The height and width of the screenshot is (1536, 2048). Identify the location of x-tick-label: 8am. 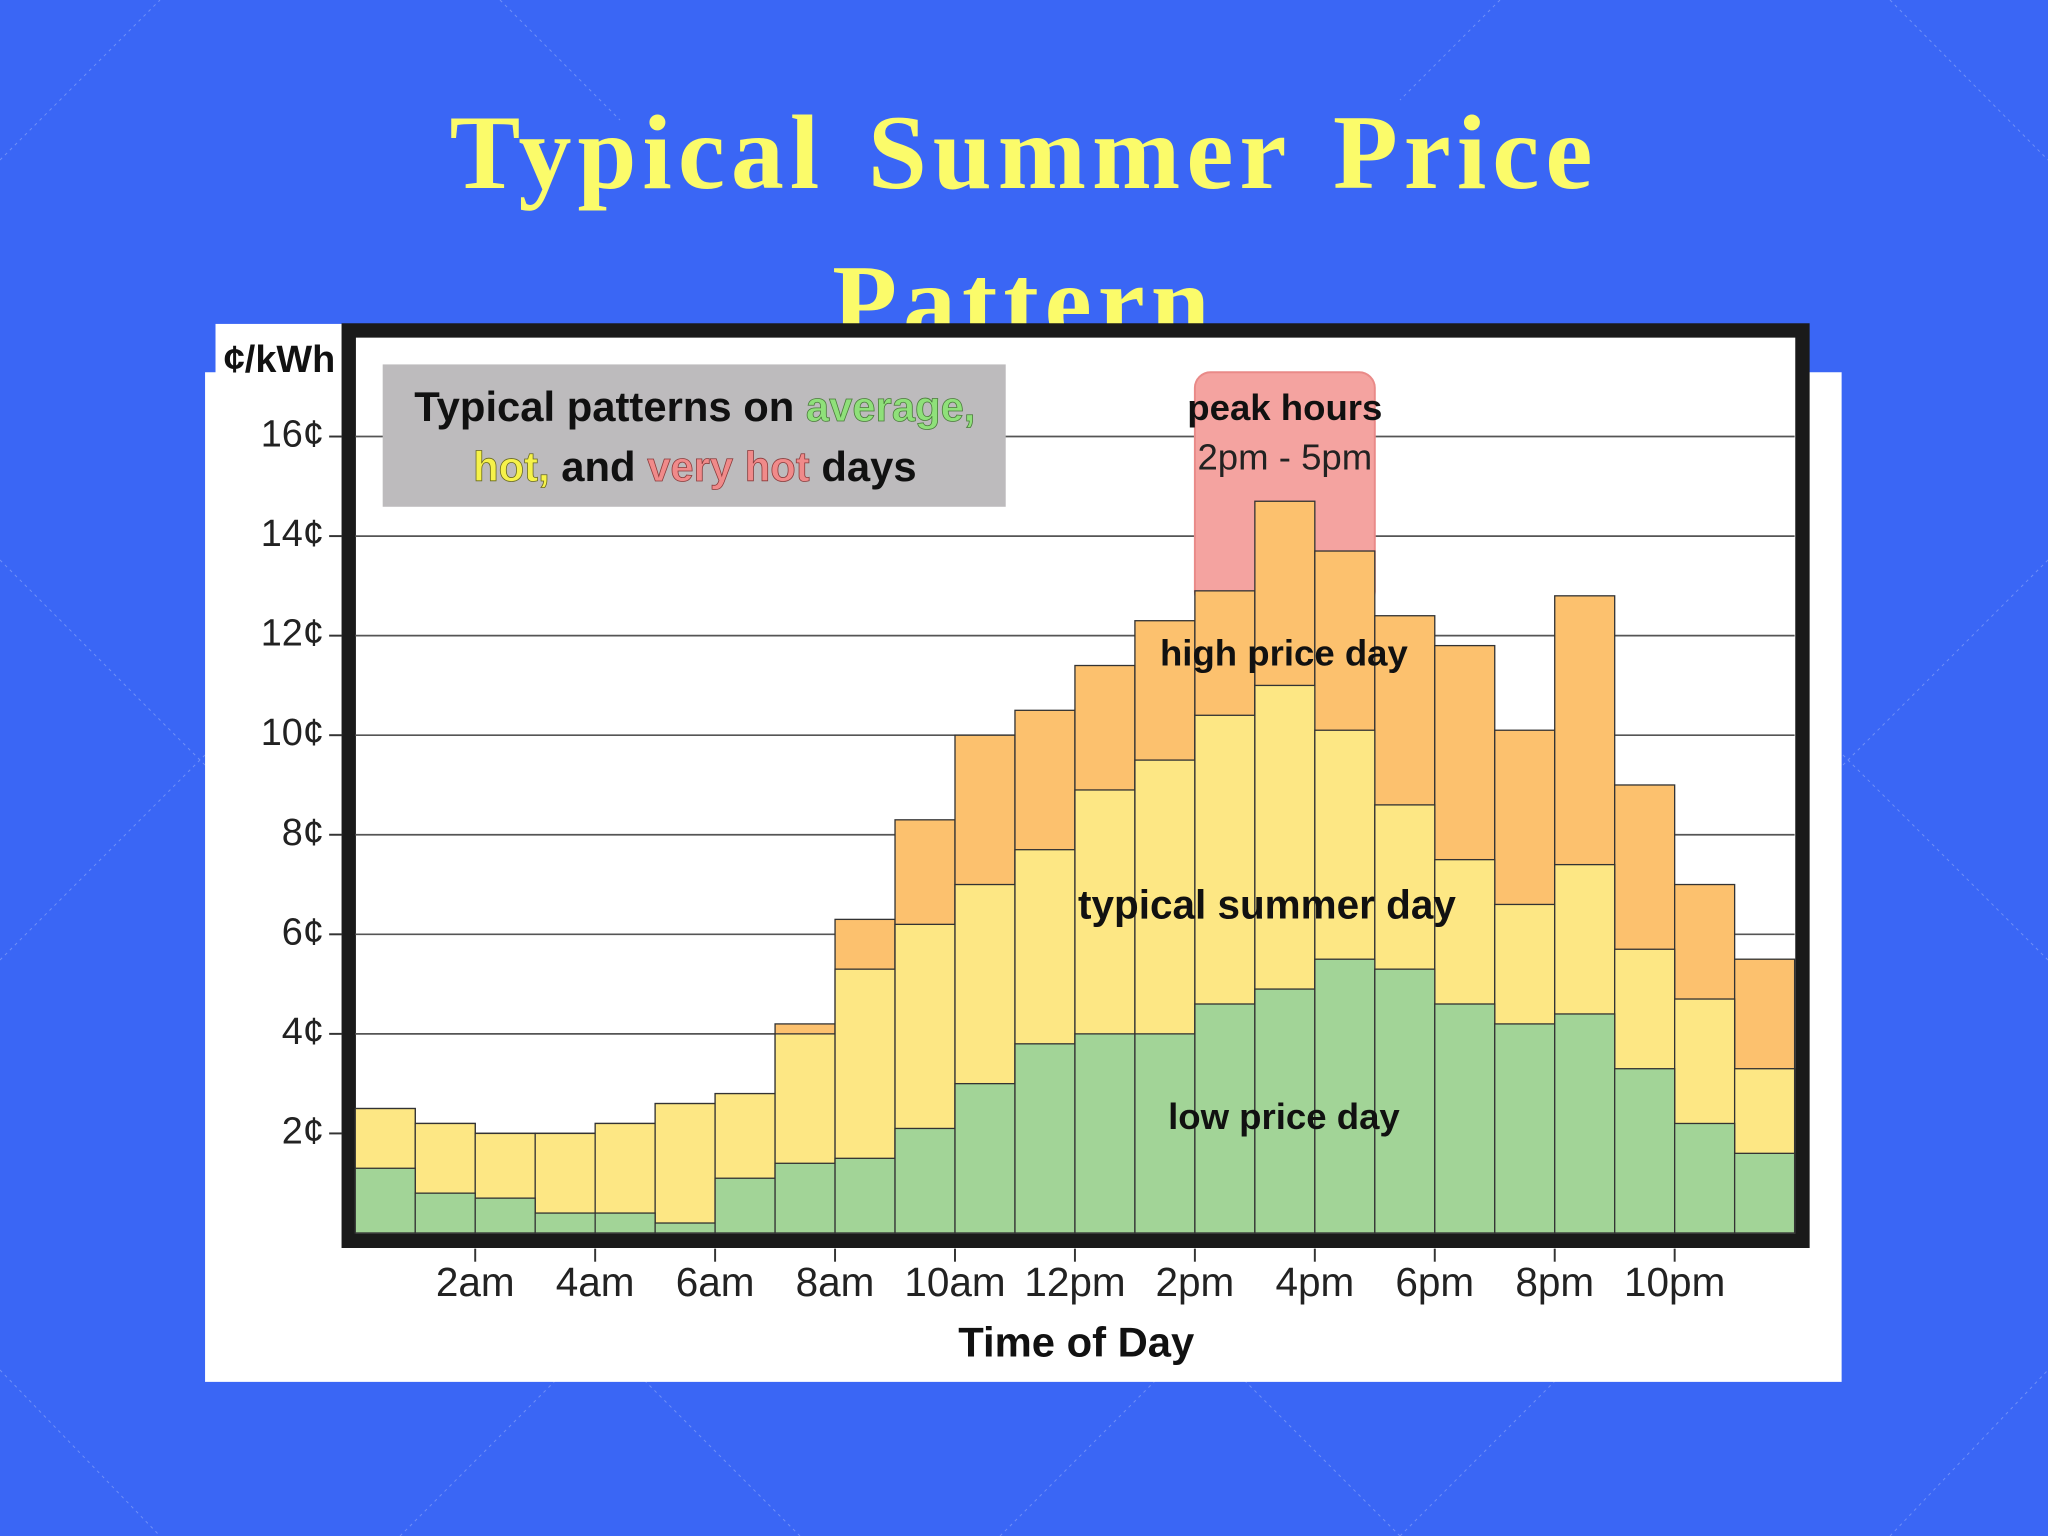
(835, 1282).